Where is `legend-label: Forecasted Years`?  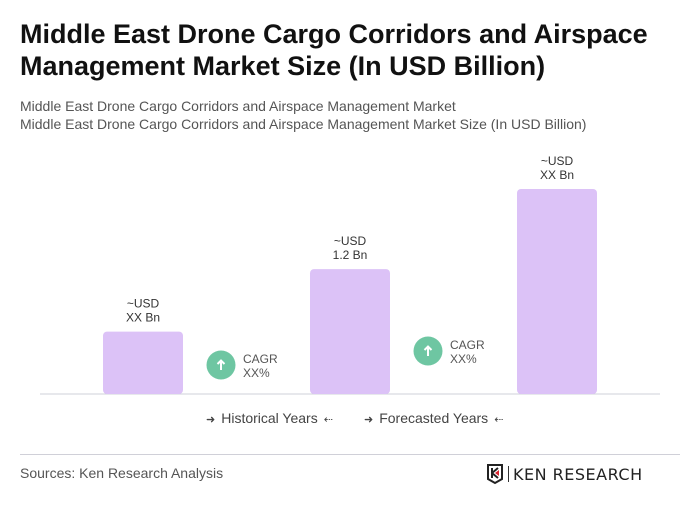 legend-label: Forecasted Years is located at coordinates (434, 418).